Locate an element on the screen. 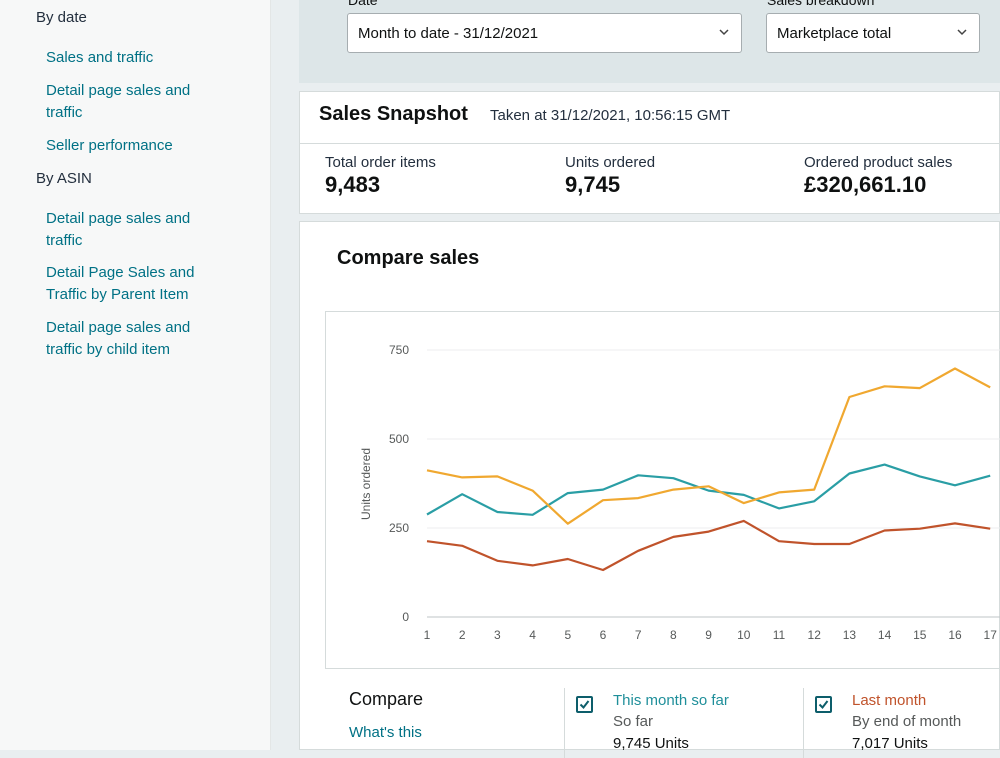 The height and width of the screenshot is (758, 1000). this-month-checkbox is located at coordinates (584, 704).